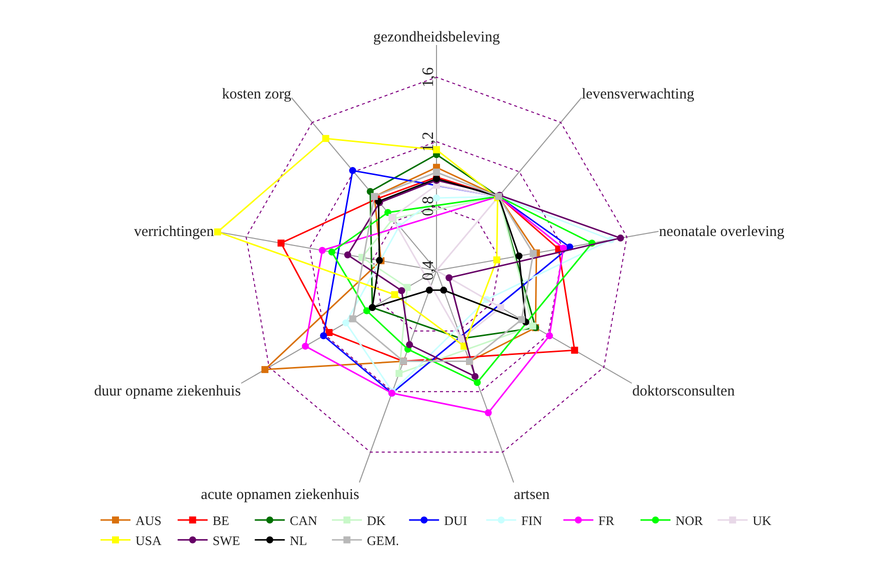 This screenshot has width=873, height=567. I want to click on spoke-label: levensverwachting, so click(638, 94).